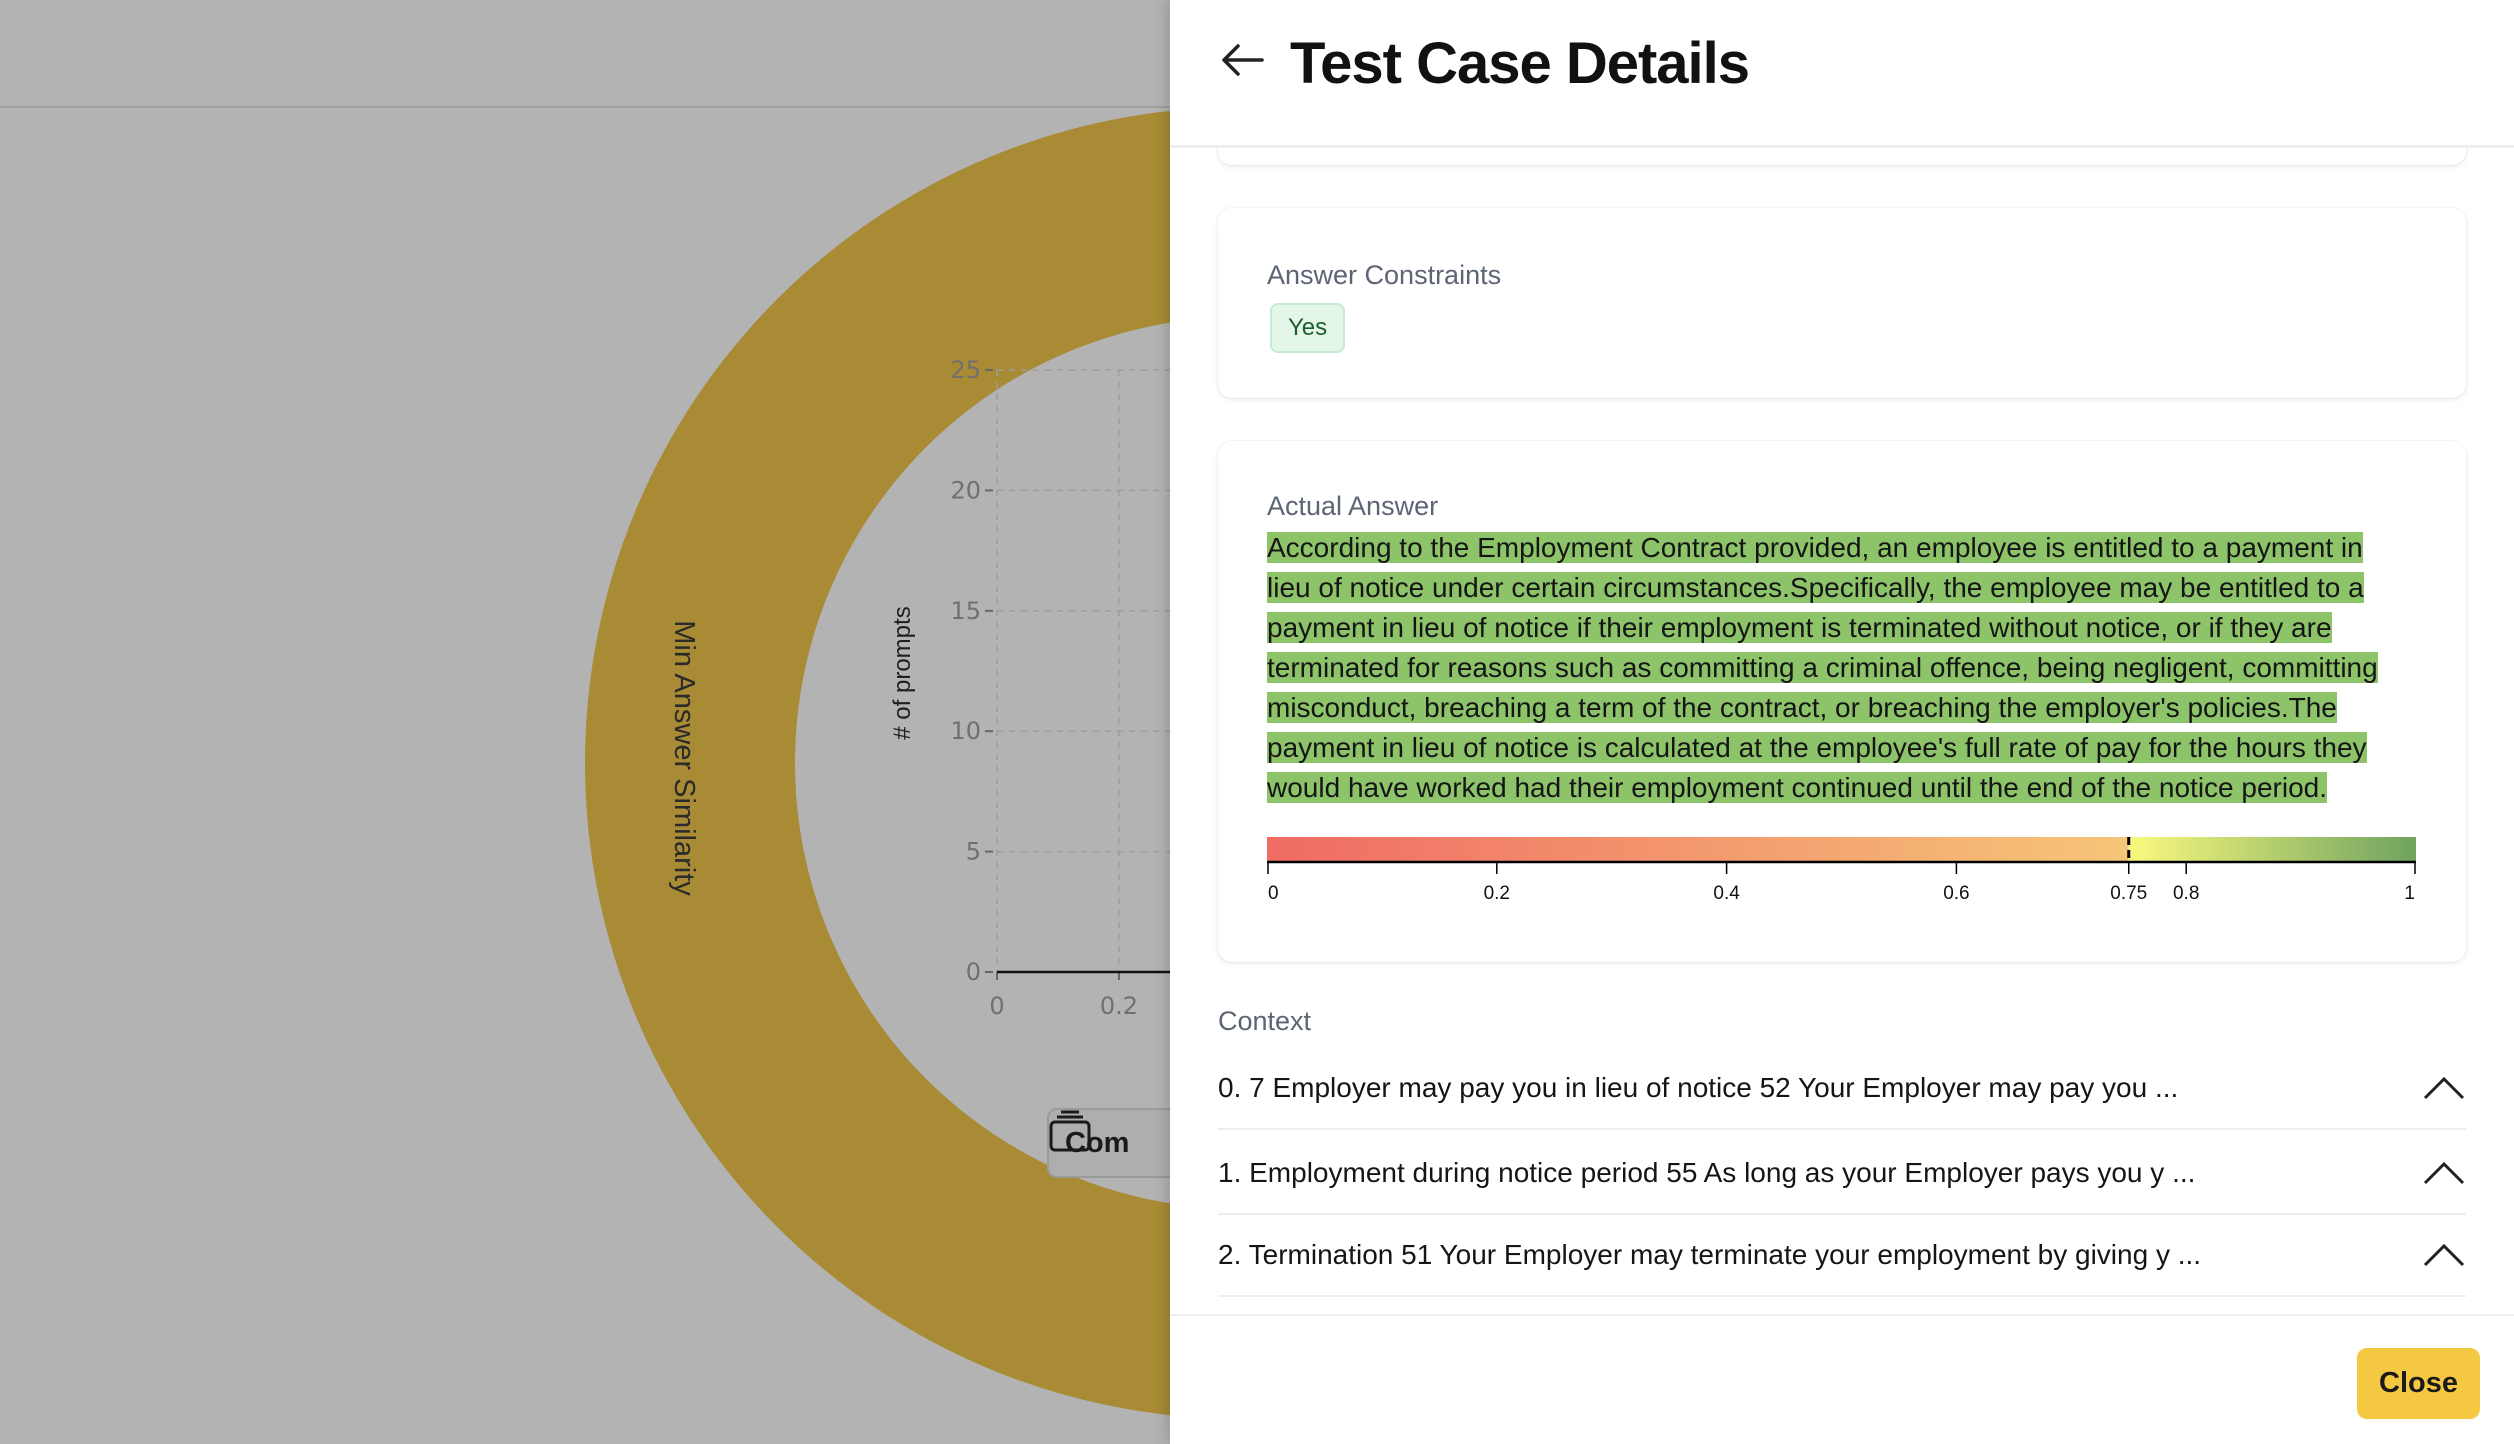 The image size is (2514, 1444). Describe the element at coordinates (902, 672) in the screenshot. I see `y-axis-label: # of prompts` at that location.